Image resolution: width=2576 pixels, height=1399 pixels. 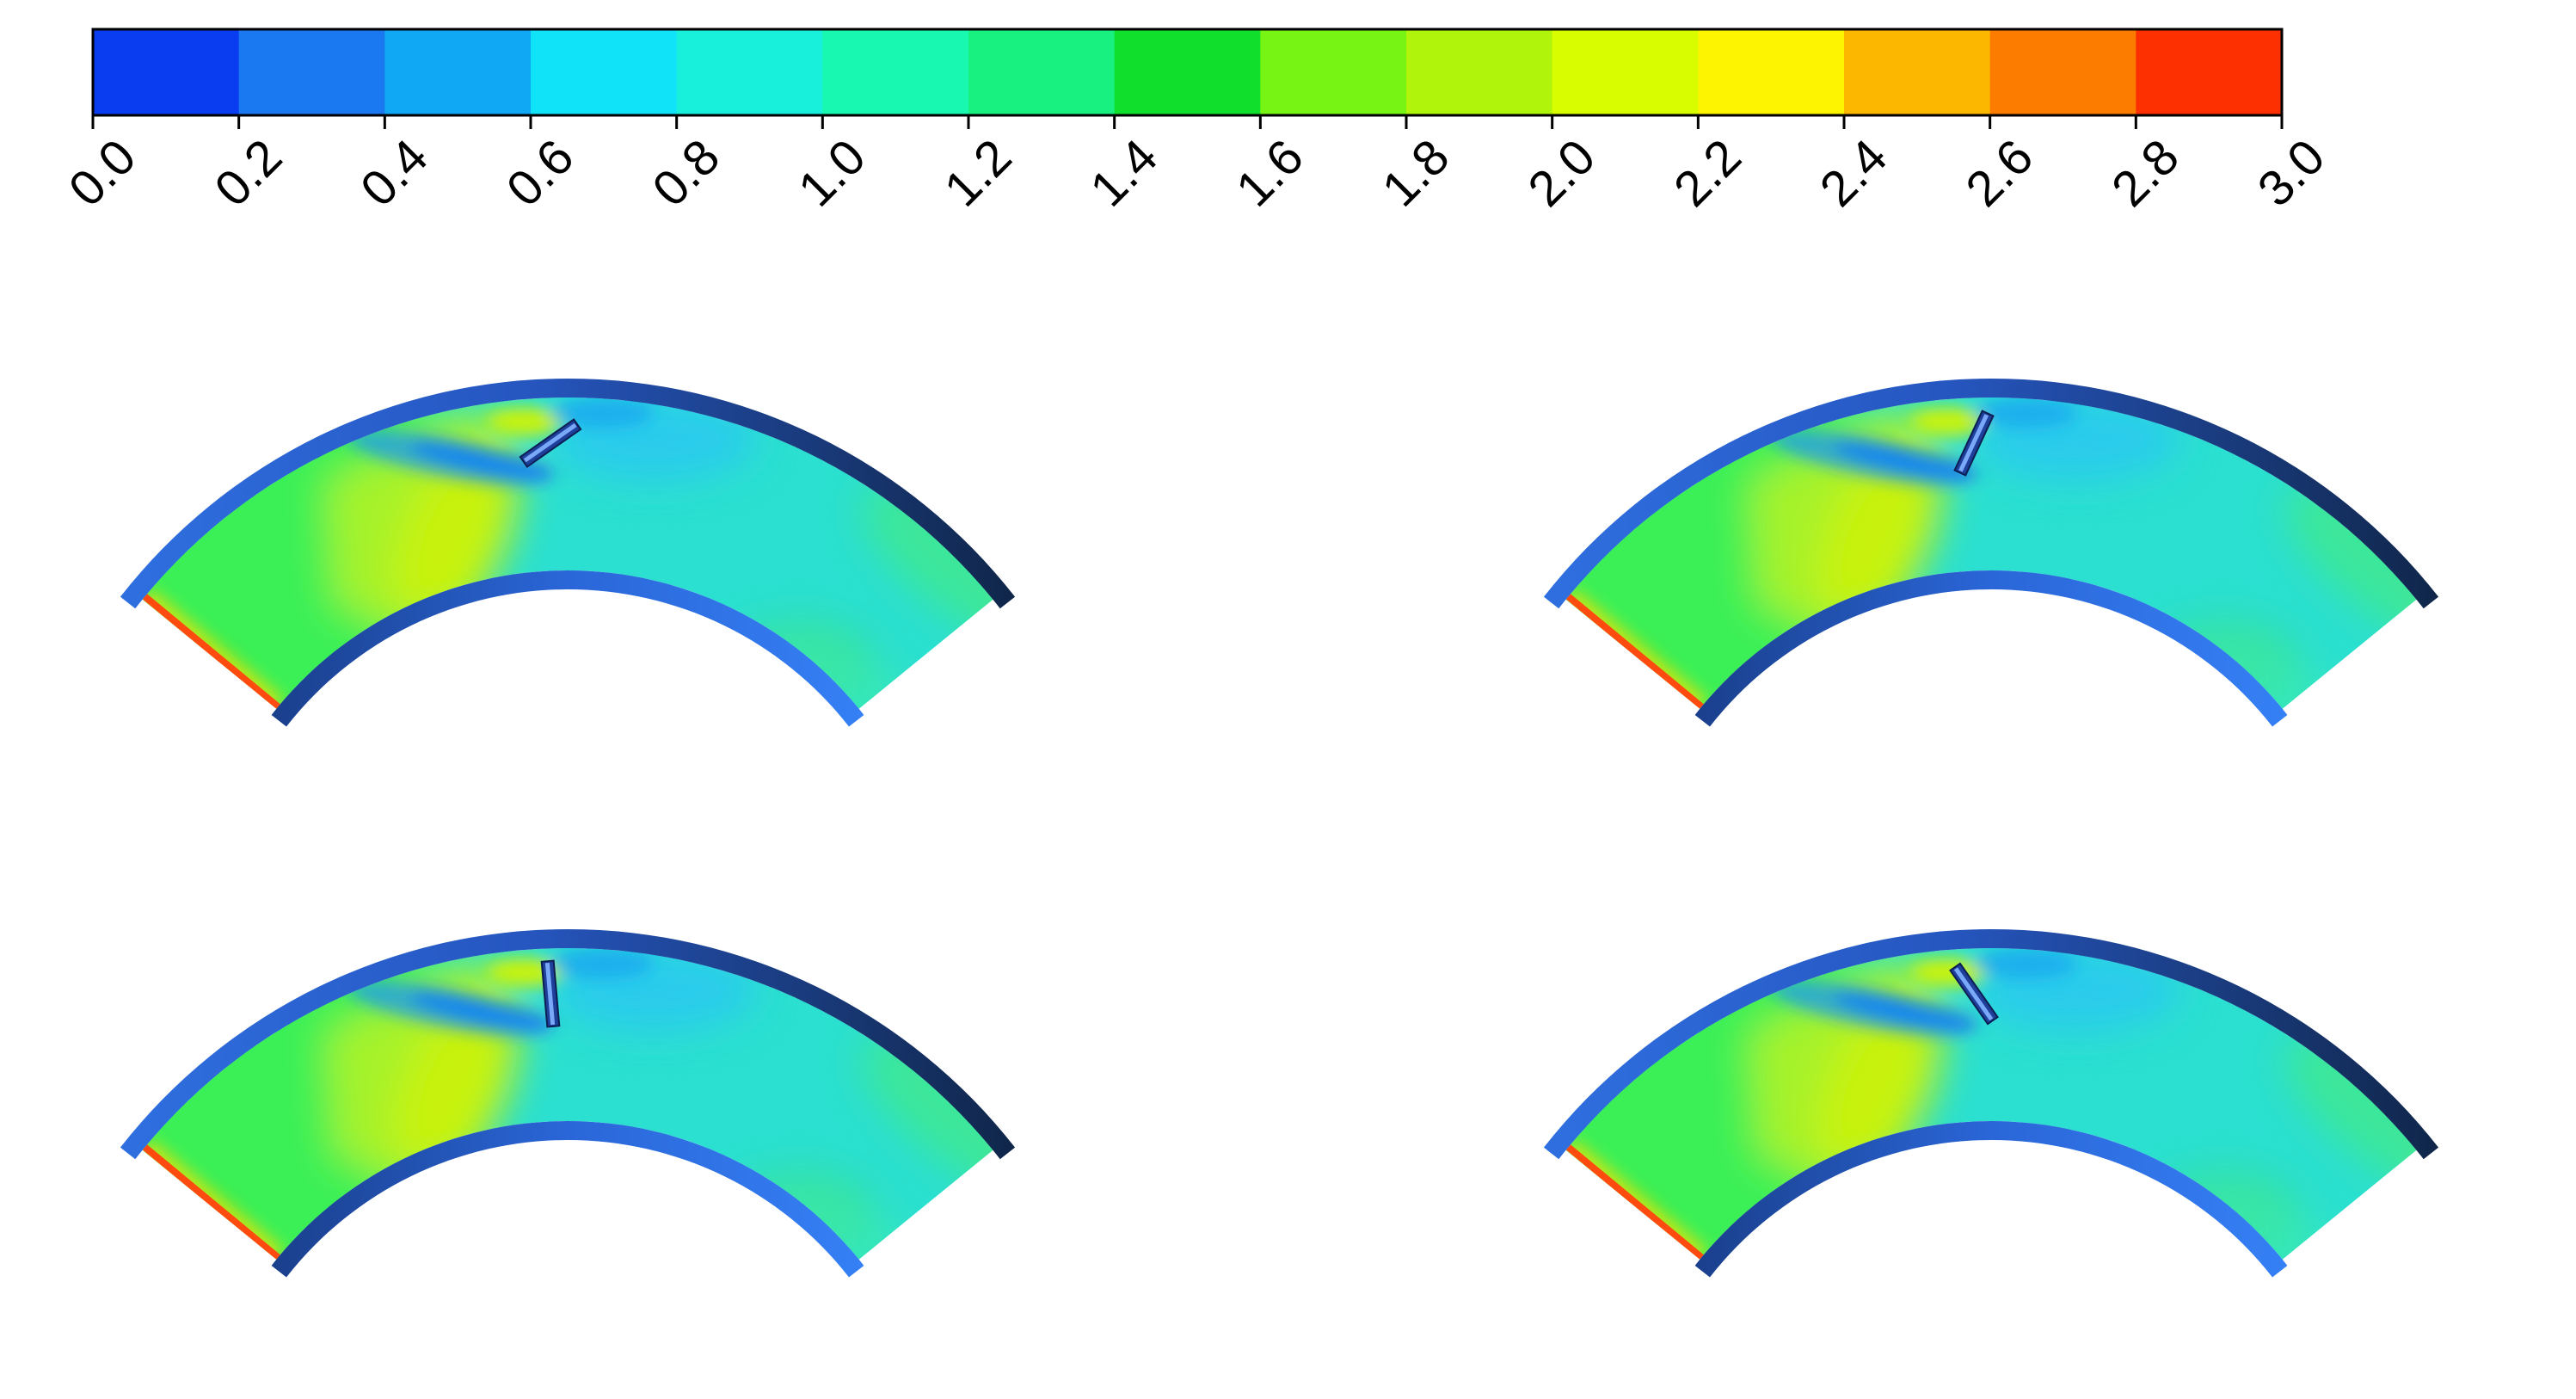 I want to click on colorbar-swatches, so click(x=1188, y=72).